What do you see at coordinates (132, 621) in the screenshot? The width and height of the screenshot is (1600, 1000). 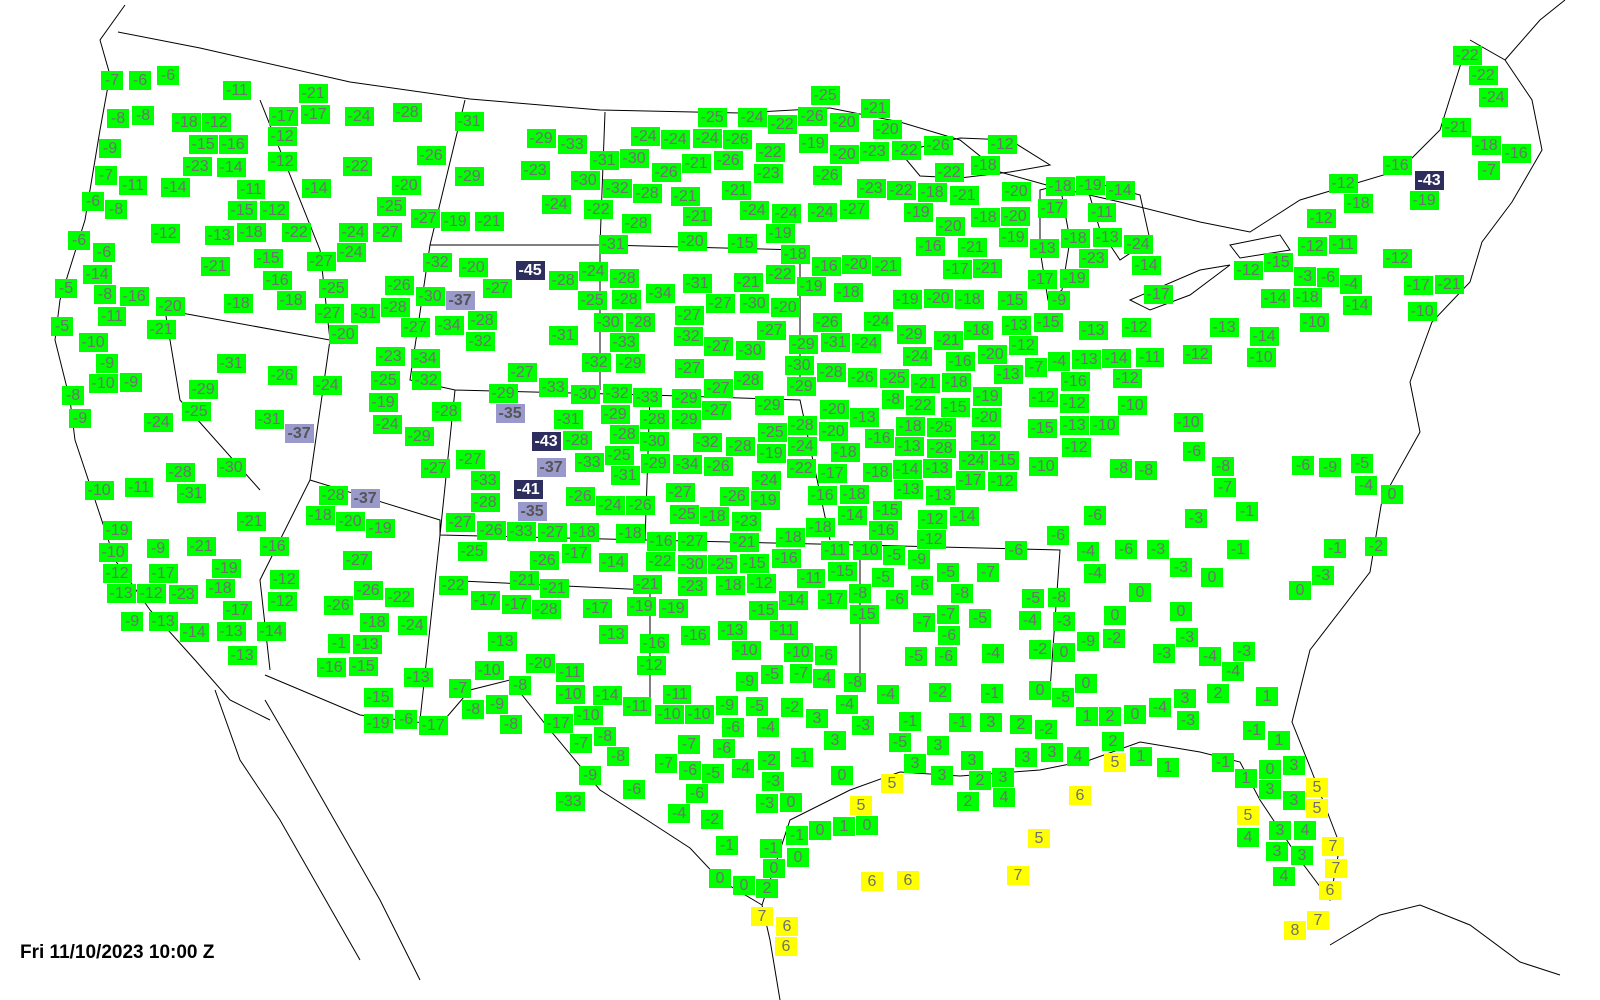 I see `station-temp-label: -9` at bounding box center [132, 621].